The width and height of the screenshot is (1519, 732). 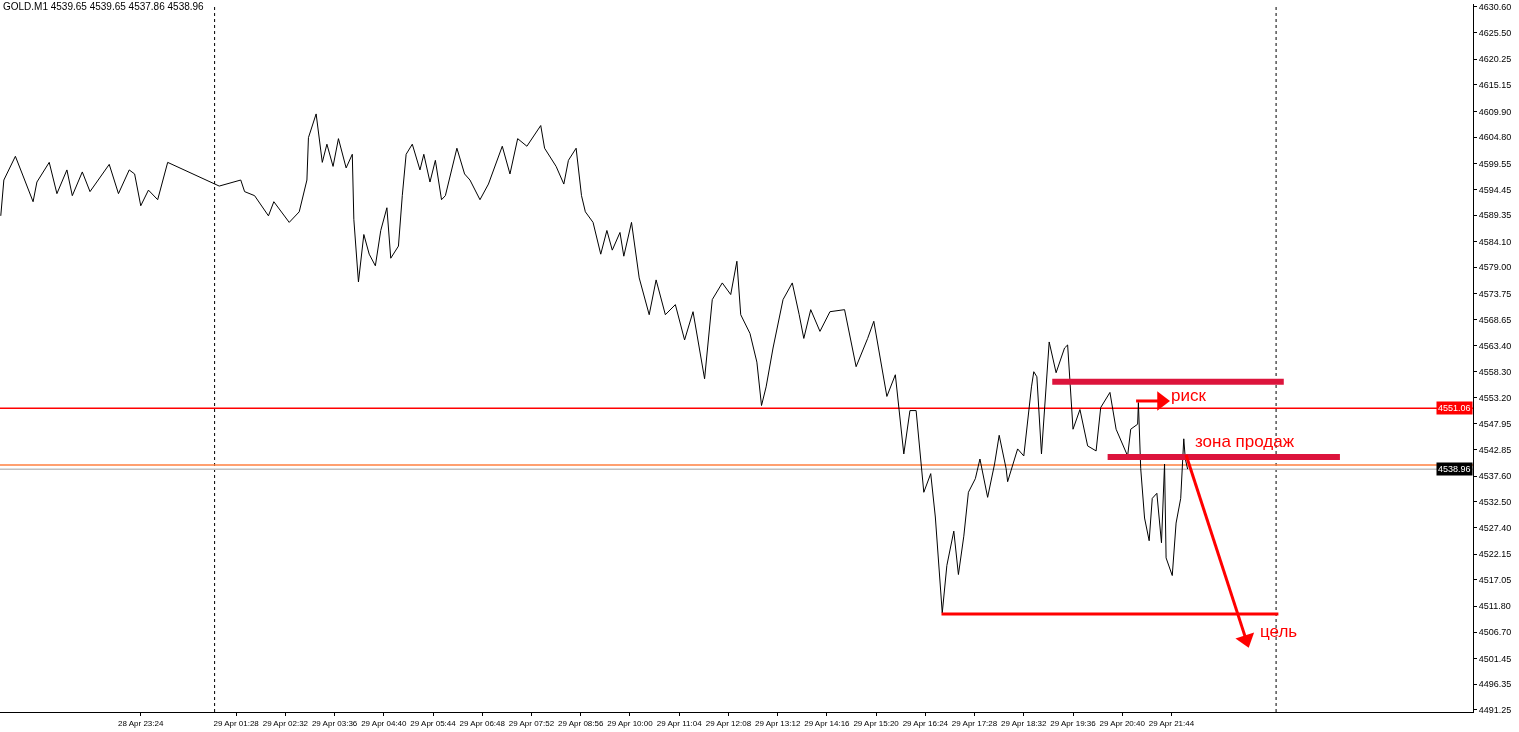 What do you see at coordinates (1495, 32) in the screenshot?
I see `y-tick-label: 4625.50` at bounding box center [1495, 32].